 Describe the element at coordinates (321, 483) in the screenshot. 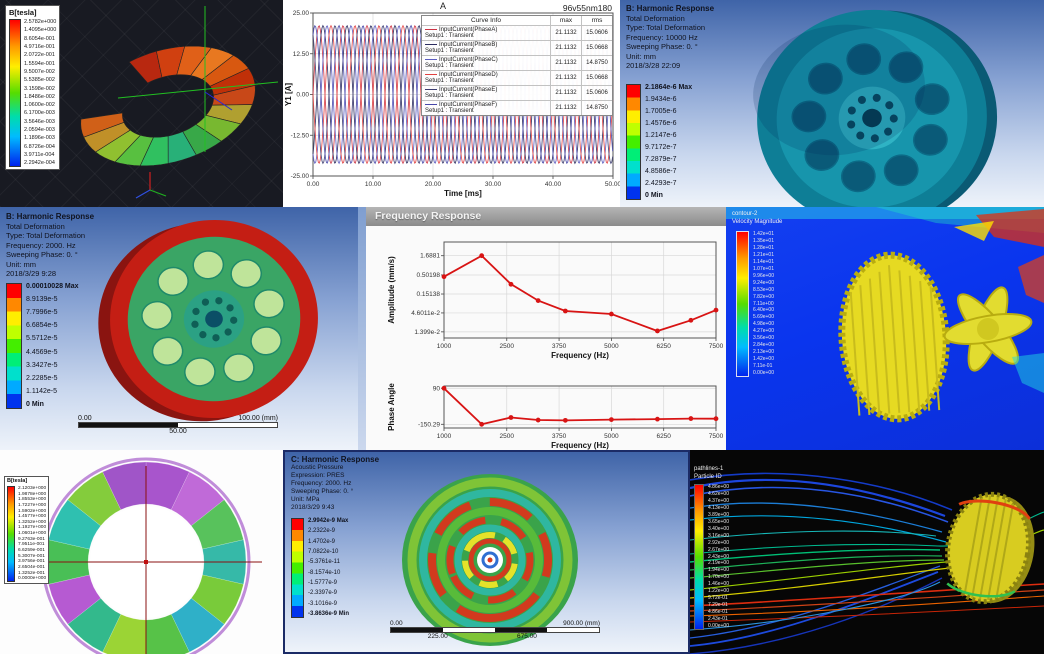

I see `header-line: Frequency: 2000. Hz` at that location.